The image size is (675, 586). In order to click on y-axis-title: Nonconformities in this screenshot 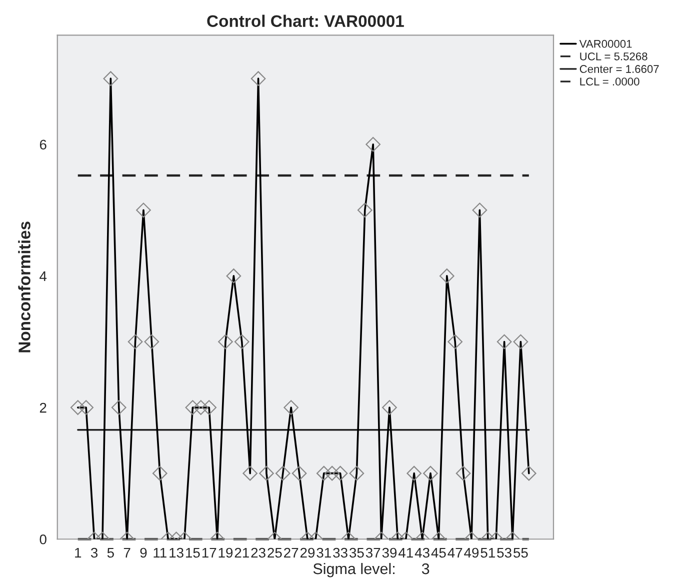, I will do `click(24, 287)`.